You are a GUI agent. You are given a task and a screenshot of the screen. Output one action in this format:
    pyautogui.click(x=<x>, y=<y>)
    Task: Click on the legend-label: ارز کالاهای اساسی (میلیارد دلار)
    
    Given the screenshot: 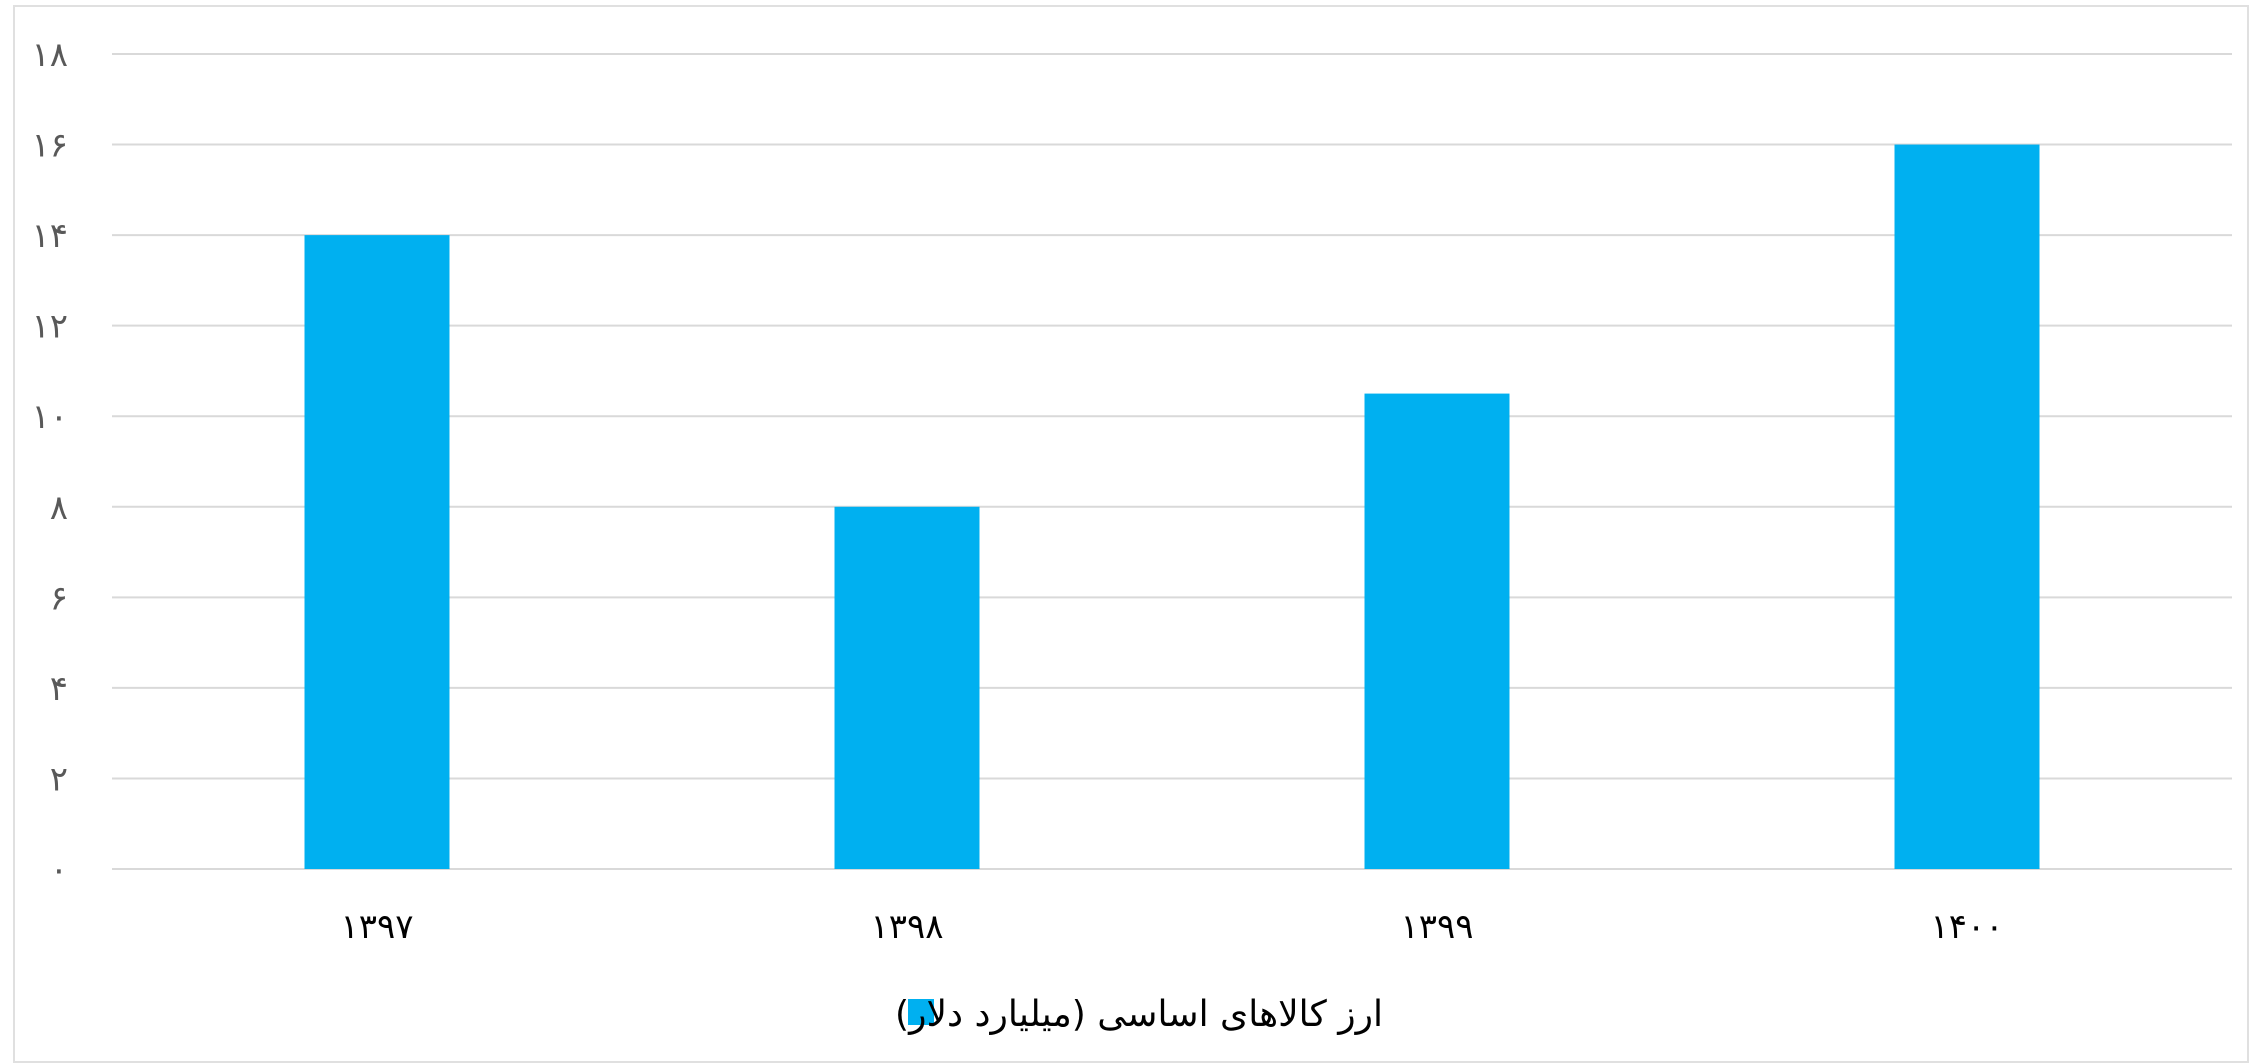 What is the action you would take?
    pyautogui.click(x=1139, y=1014)
    